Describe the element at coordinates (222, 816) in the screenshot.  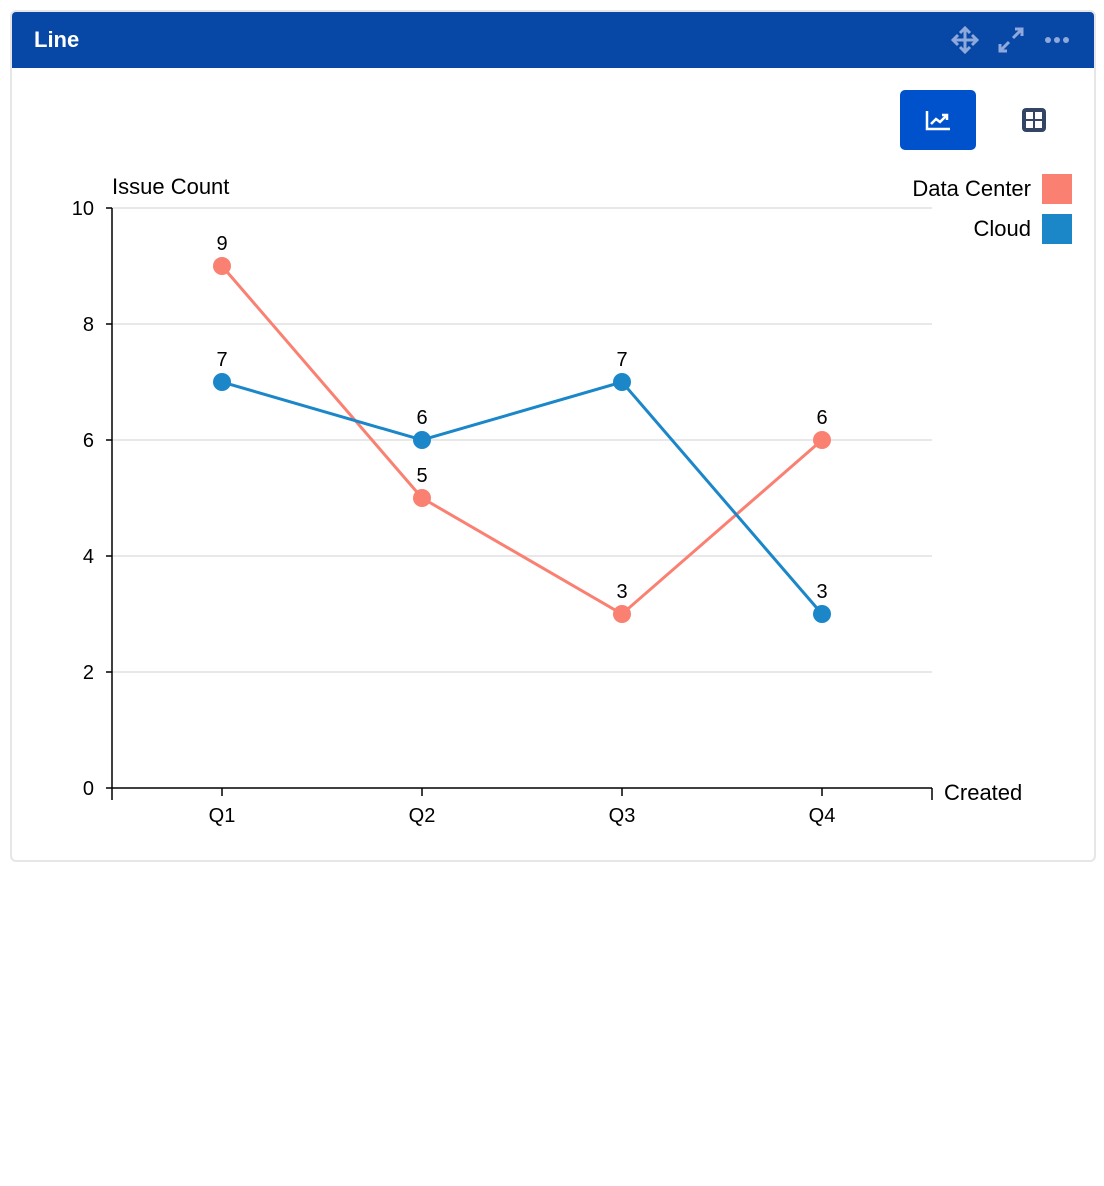
I see `x-tick-label: Q1` at that location.